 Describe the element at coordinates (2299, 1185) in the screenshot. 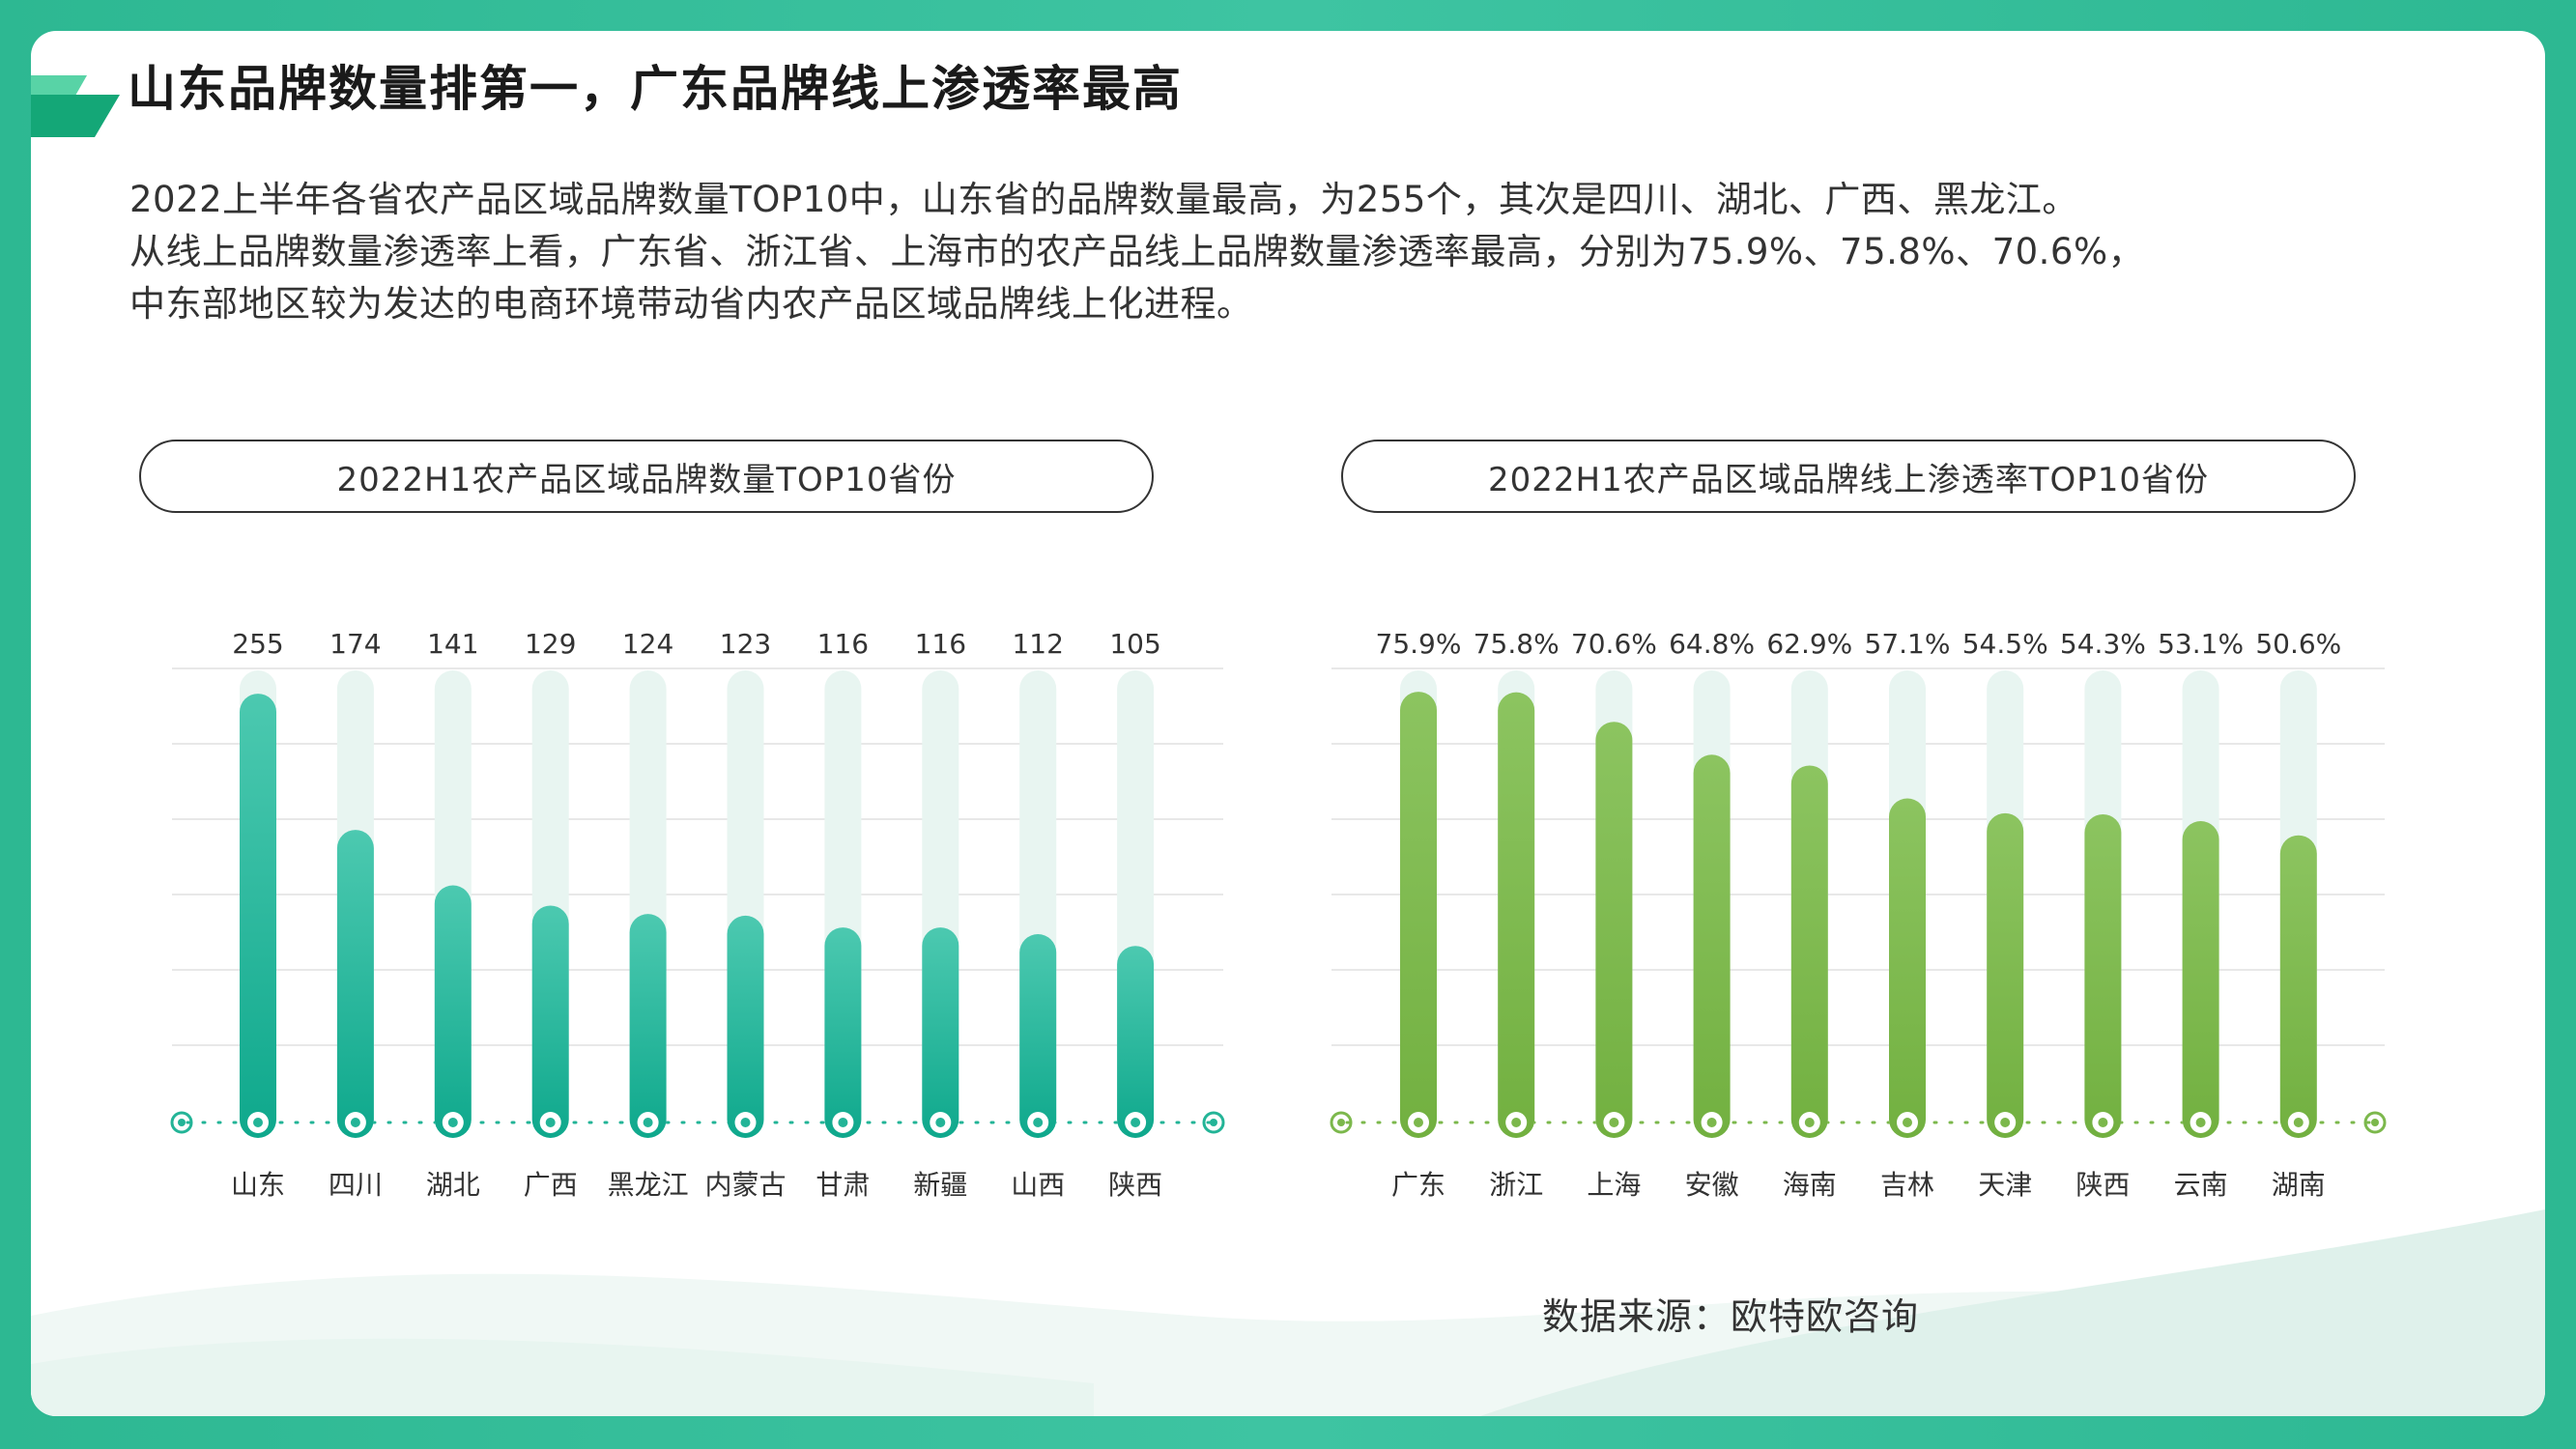

I see `category-label: 湖南` at that location.